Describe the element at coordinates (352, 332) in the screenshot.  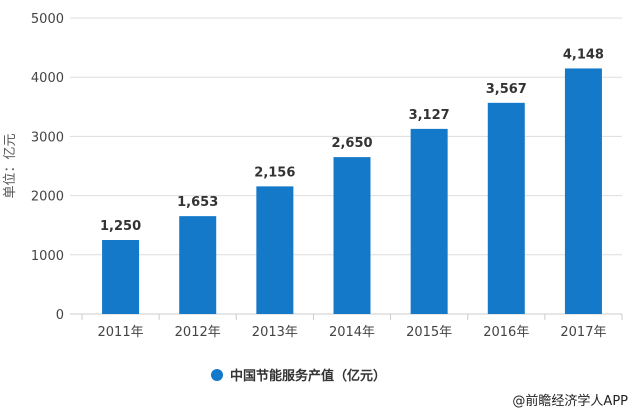
I see `x-tick-label: 2014年` at that location.